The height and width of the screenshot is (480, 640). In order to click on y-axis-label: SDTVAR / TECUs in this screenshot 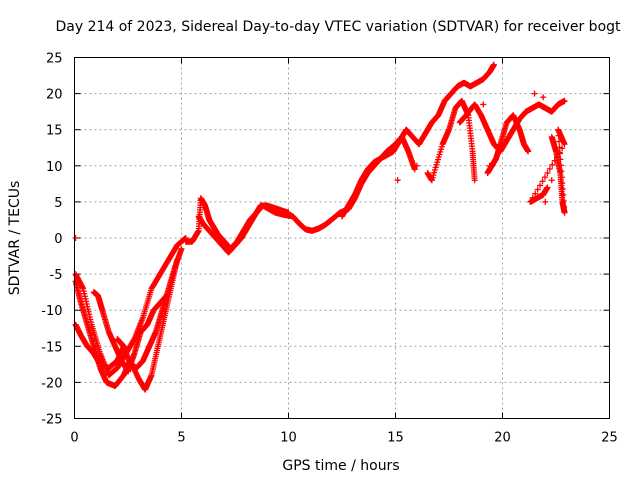, I will do `click(15, 238)`.